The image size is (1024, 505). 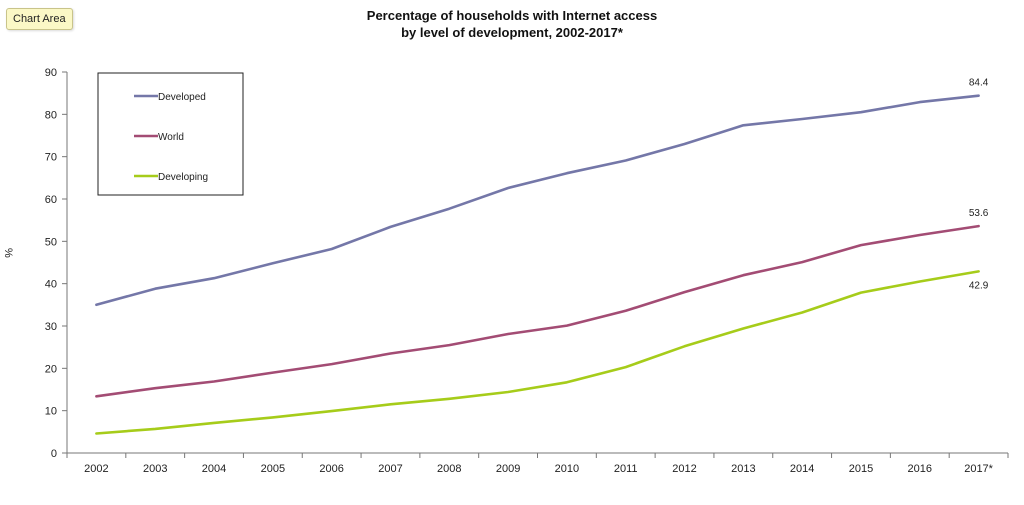 What do you see at coordinates (155, 469) in the screenshot?
I see `x-tick-label: 2003` at bounding box center [155, 469].